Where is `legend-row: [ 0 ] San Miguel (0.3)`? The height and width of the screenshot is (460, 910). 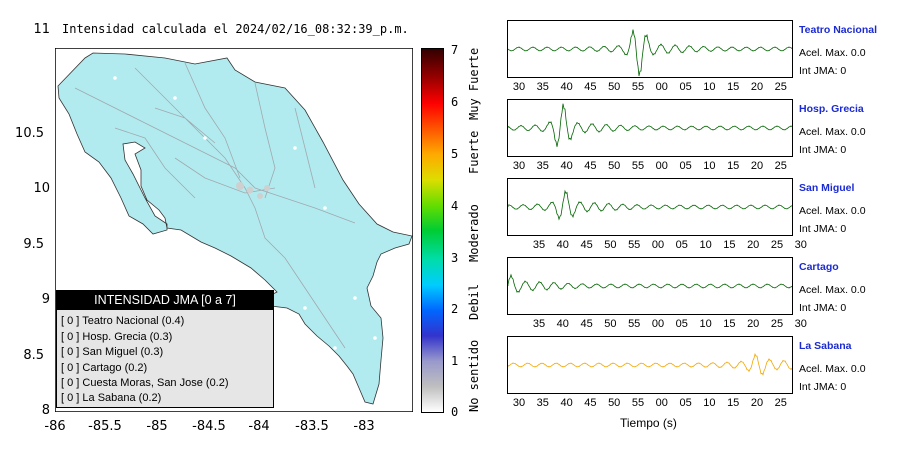
legend-row: [ 0 ] San Miguel (0.3) is located at coordinates (112, 352).